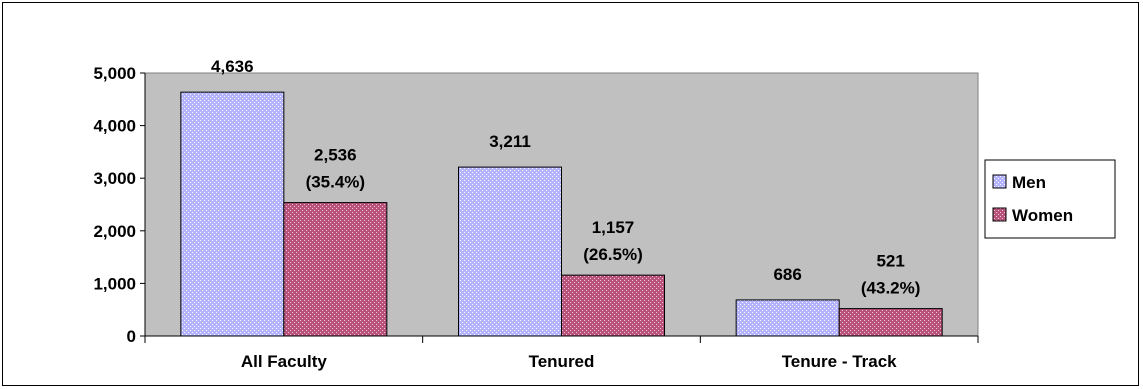 The width and height of the screenshot is (1143, 389). I want to click on y-tick-label: 3,000, so click(114, 178).